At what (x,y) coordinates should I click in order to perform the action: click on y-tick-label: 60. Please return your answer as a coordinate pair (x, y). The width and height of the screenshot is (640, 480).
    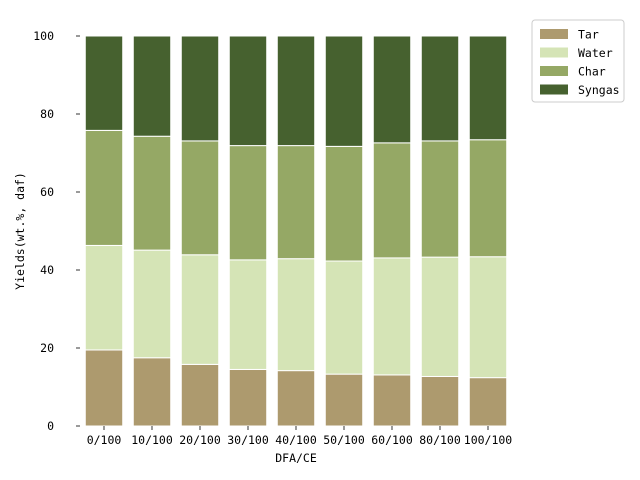
    Looking at the image, I should click on (47, 192).